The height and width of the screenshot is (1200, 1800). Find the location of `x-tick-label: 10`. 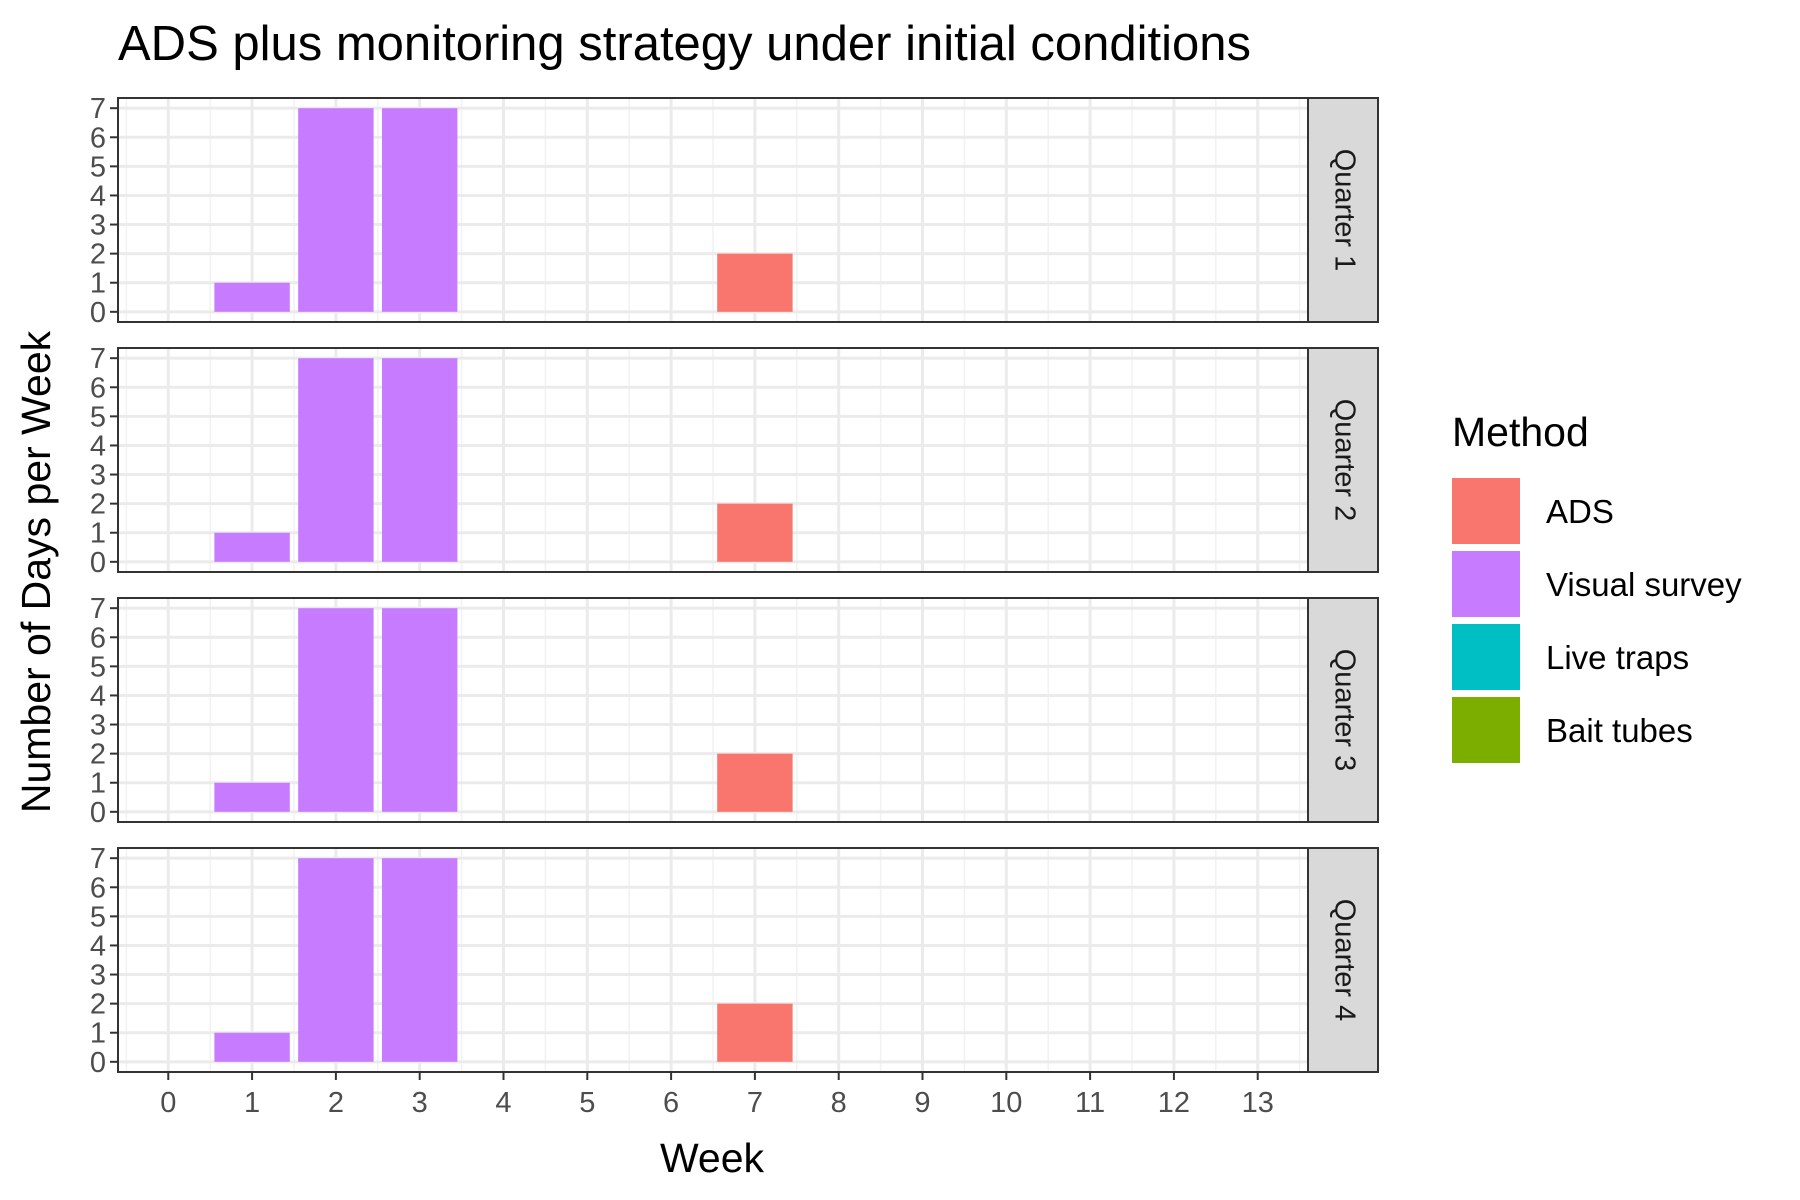

x-tick-label: 10 is located at coordinates (1006, 1103).